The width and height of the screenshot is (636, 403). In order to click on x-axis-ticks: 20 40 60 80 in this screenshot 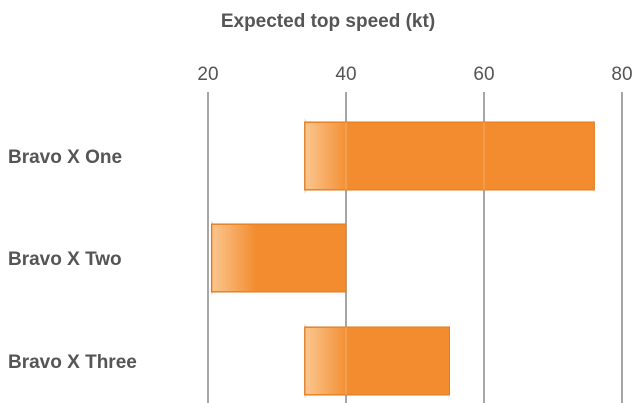, I will do `click(414, 74)`.